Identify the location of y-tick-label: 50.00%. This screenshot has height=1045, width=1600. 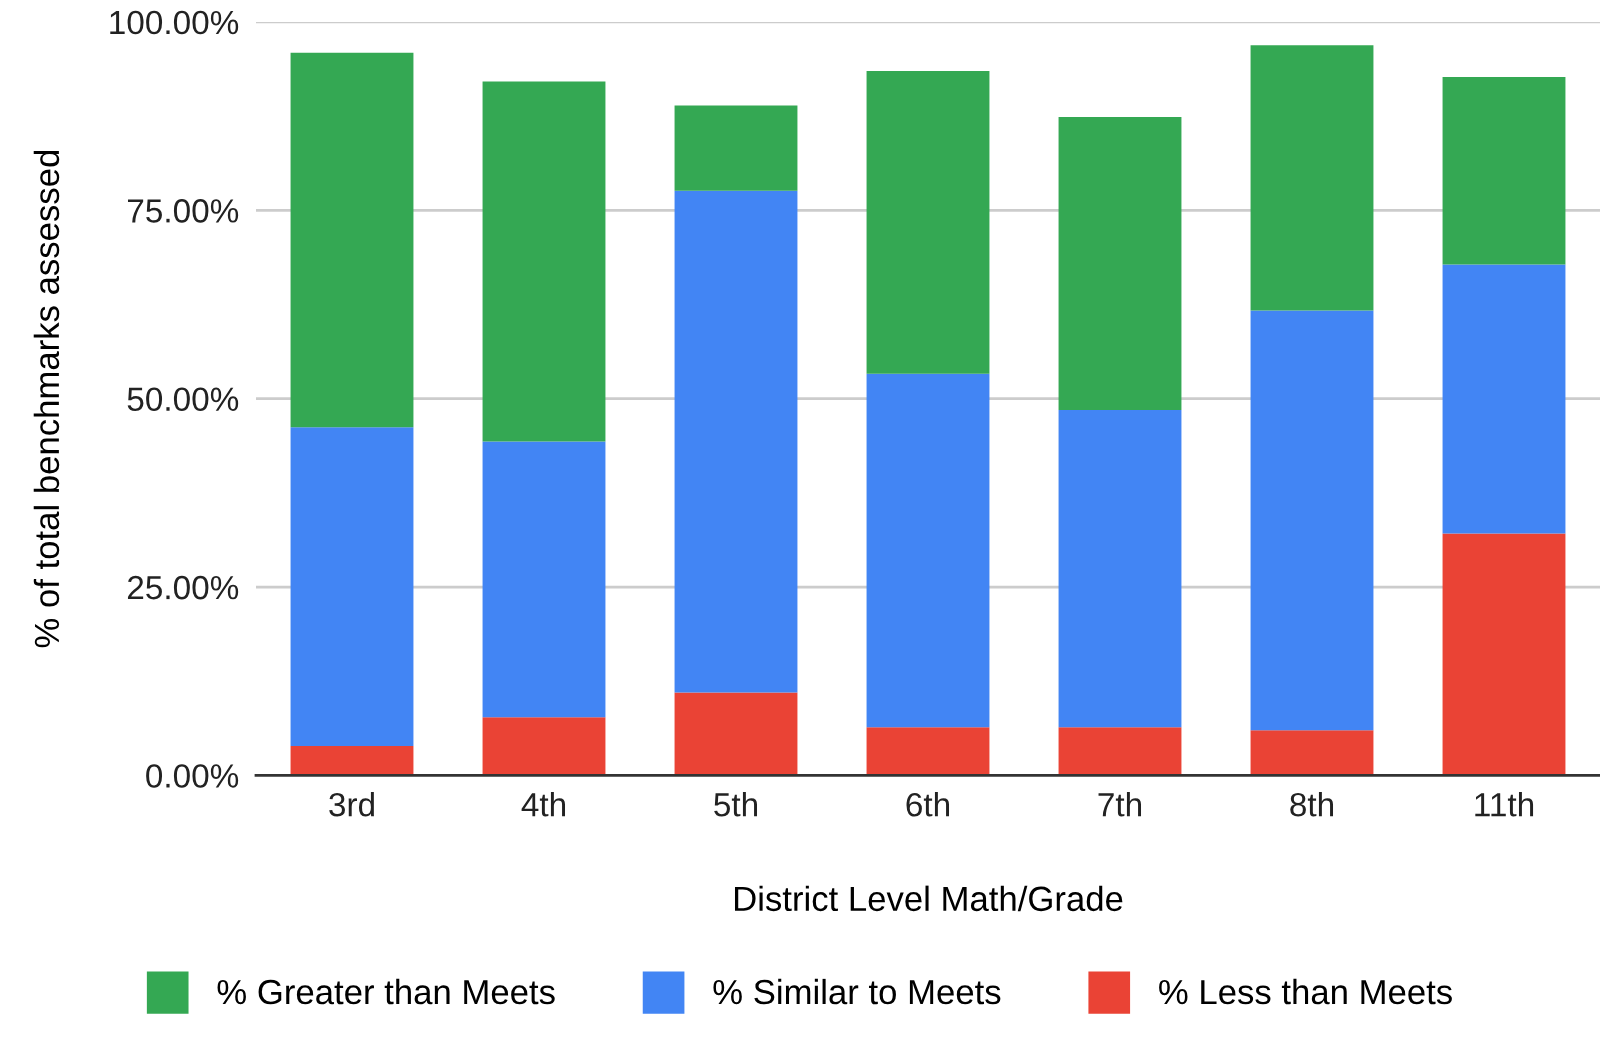
(183, 399).